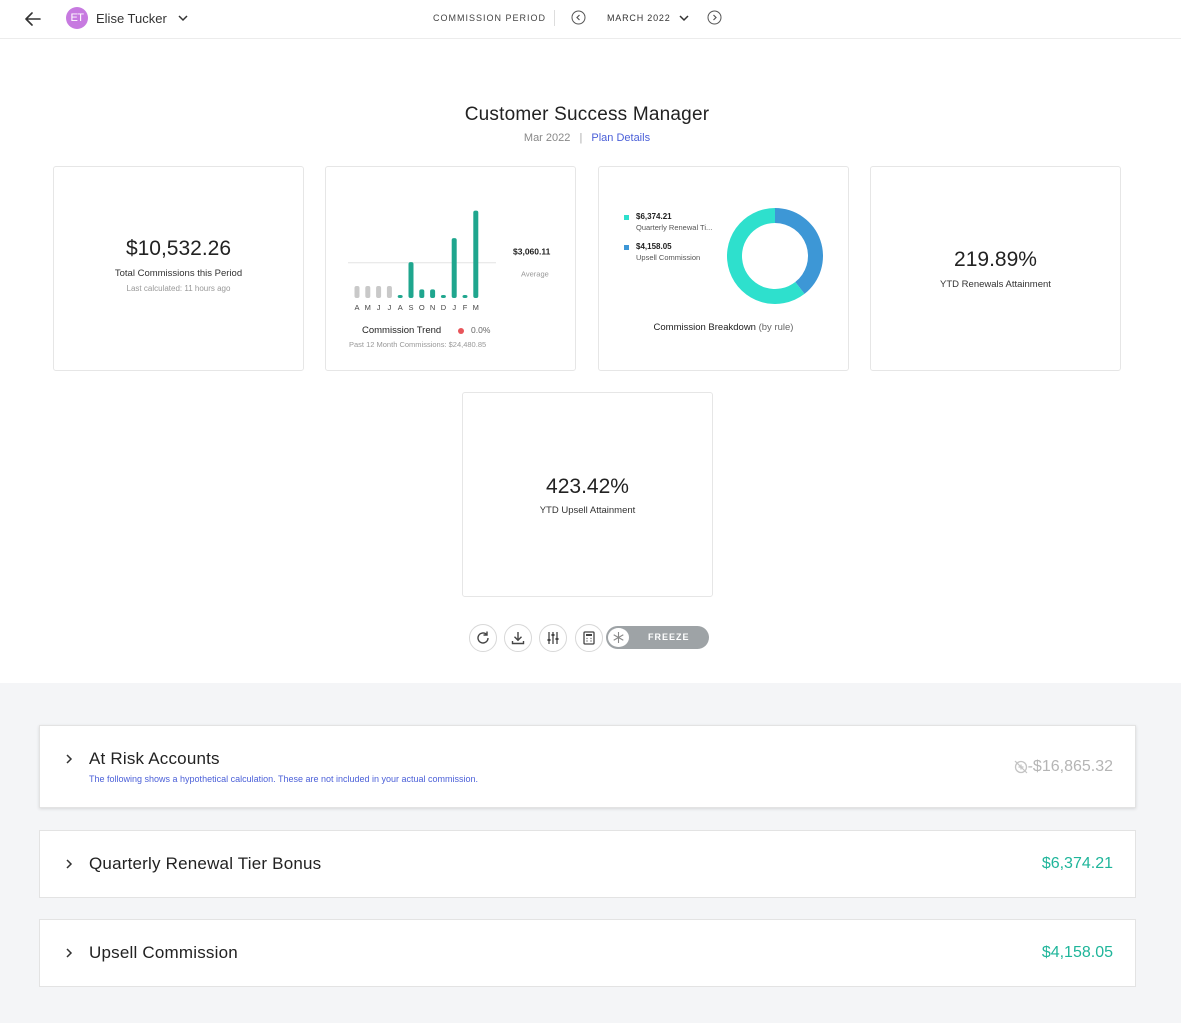  Describe the element at coordinates (178, 273) in the screenshot. I see `total-commissions-label: Total Commissions this Period` at that location.